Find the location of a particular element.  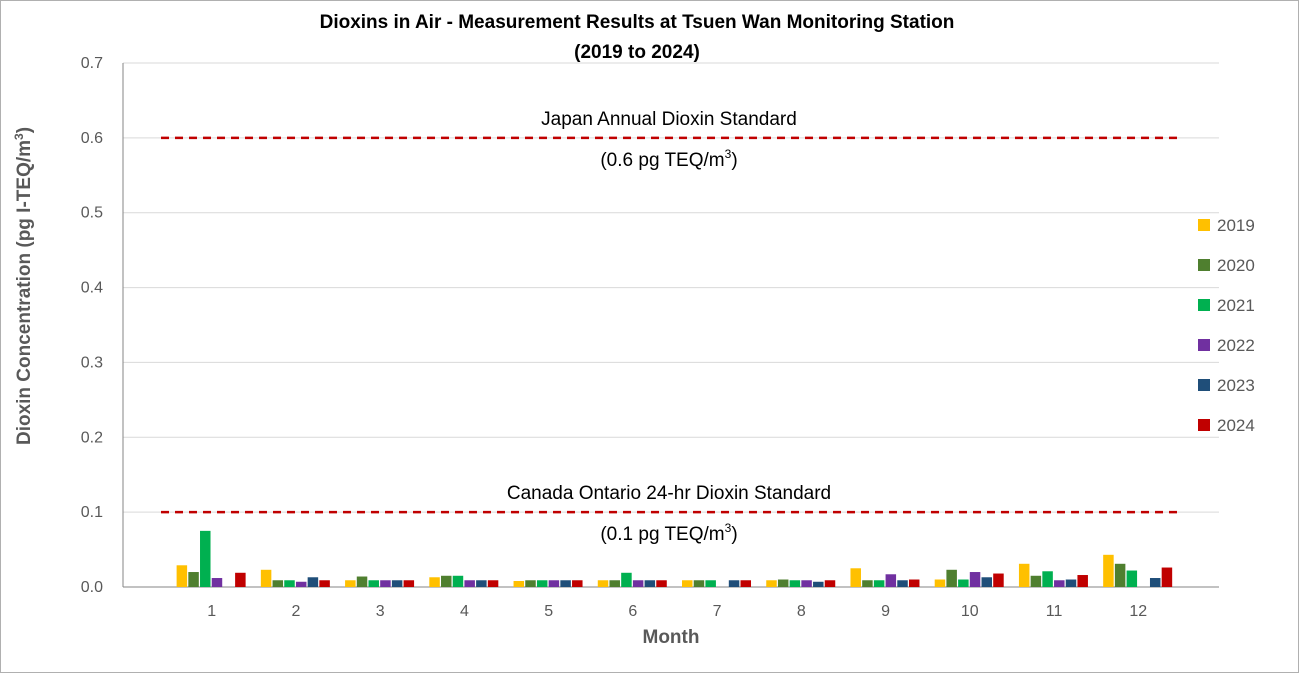

y-tick-label: 0.3 is located at coordinates (92, 362).